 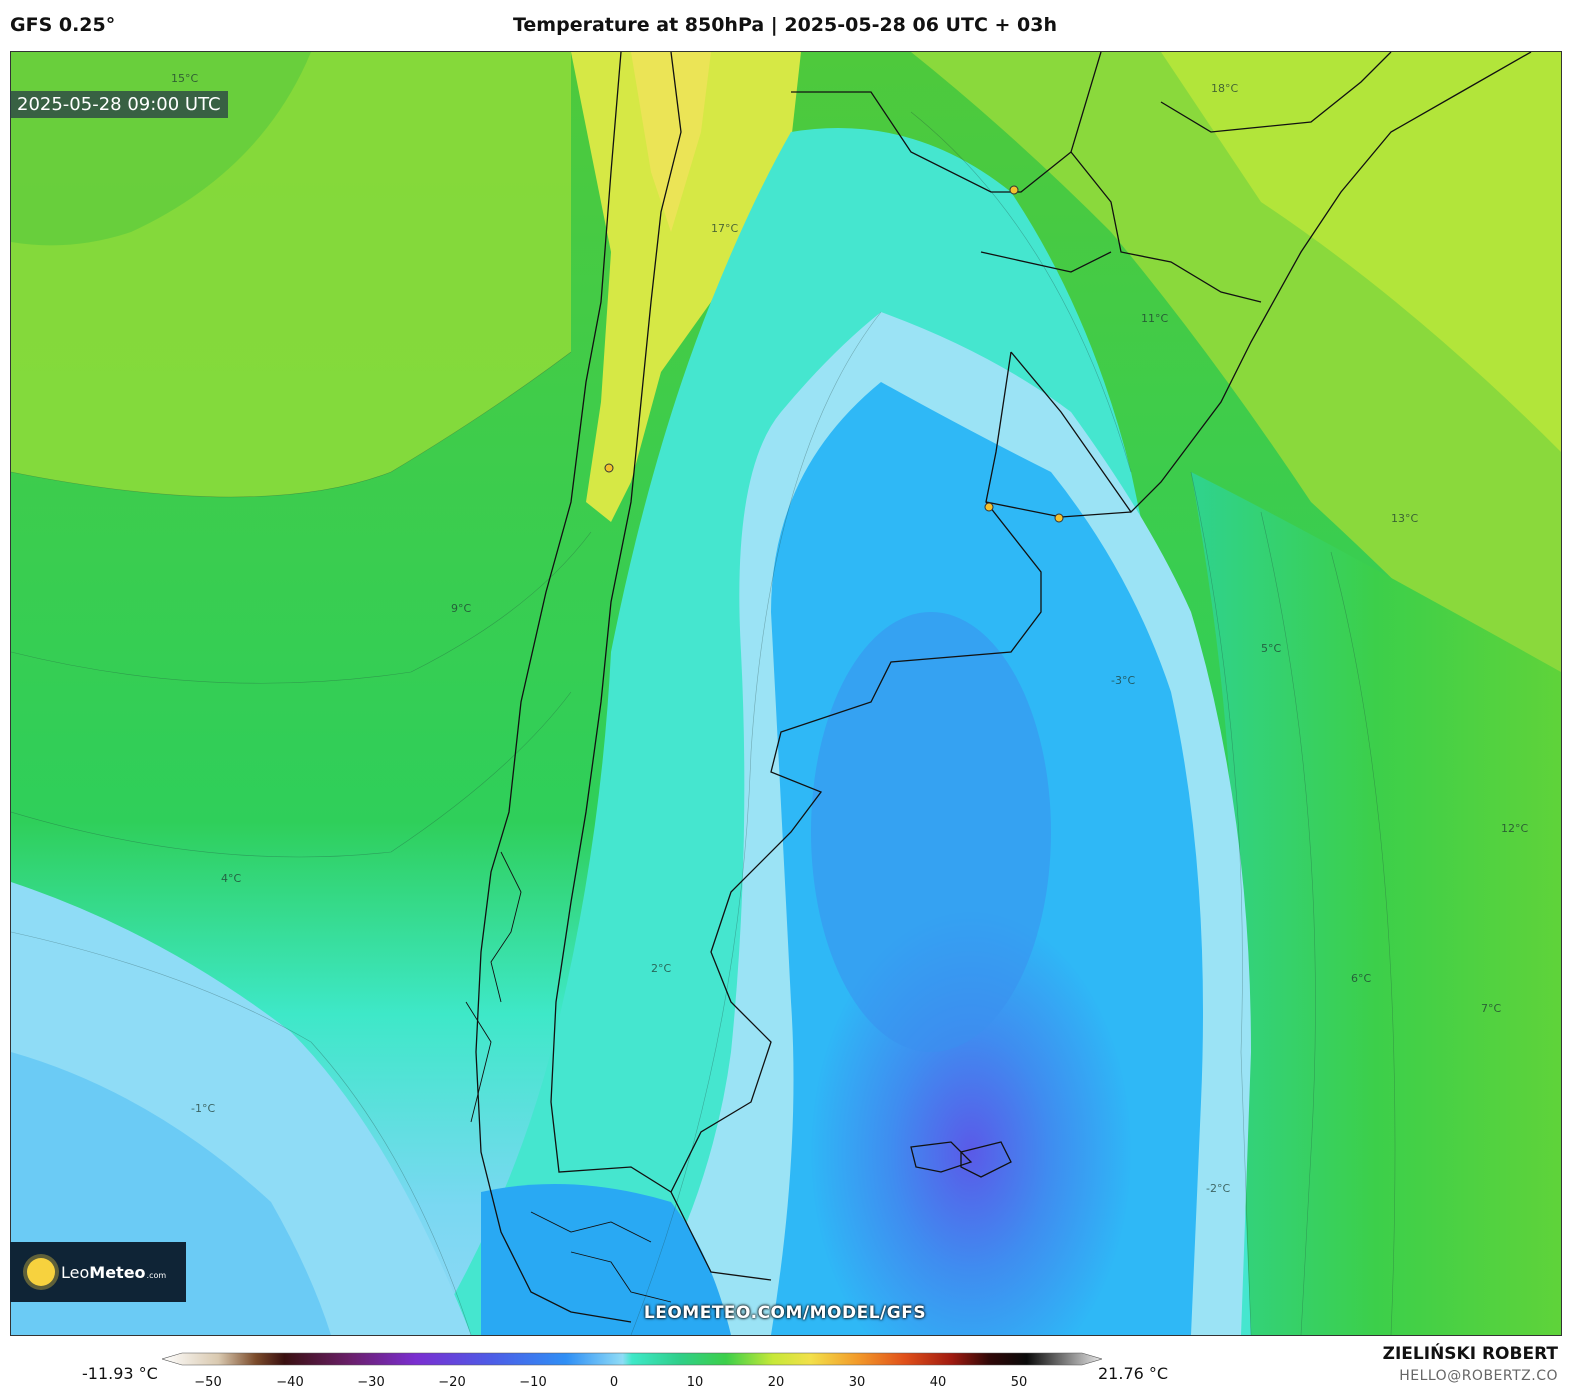 What do you see at coordinates (695, 1382) in the screenshot?
I see `colorbar-tick: 10` at bounding box center [695, 1382].